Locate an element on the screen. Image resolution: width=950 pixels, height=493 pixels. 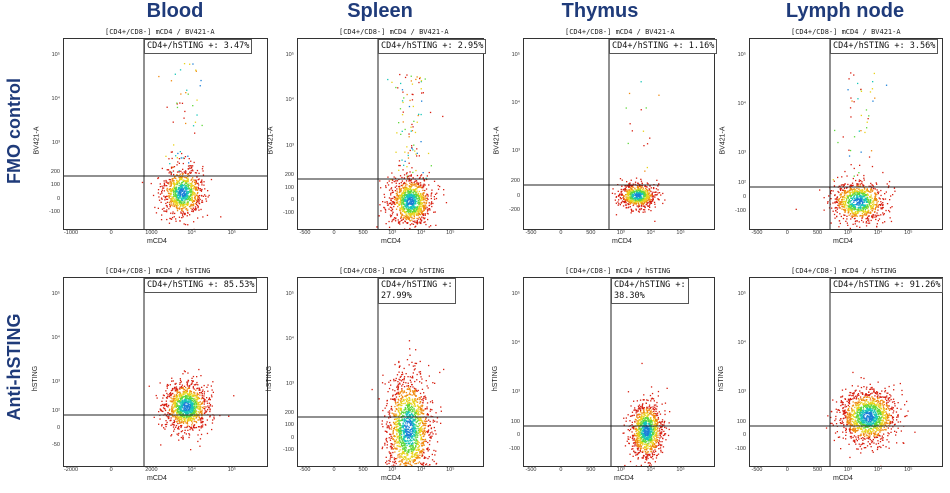
x-tick-label: 10⁵ is located at coordinates (680, 233).